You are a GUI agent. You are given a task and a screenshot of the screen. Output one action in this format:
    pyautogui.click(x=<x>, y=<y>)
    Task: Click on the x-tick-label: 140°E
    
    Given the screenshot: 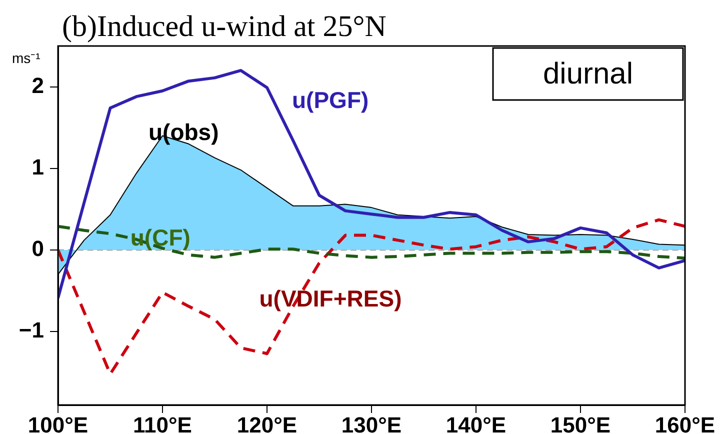 What is the action you would take?
    pyautogui.click(x=476, y=423)
    